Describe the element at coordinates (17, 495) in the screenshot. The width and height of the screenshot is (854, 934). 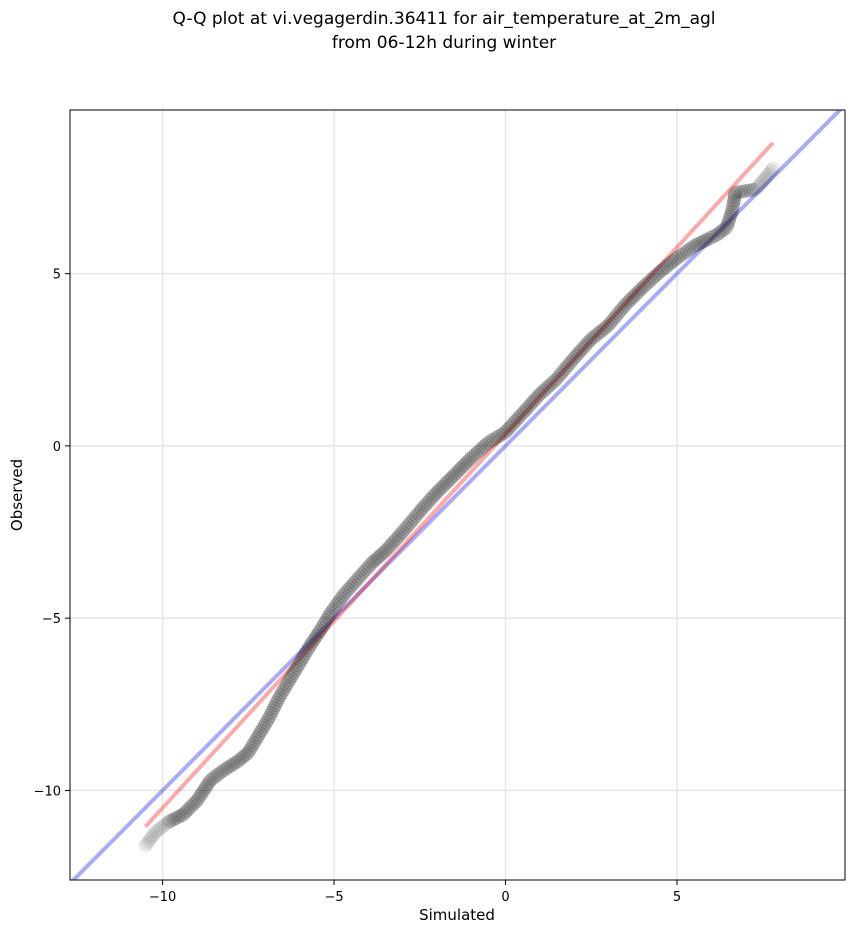
I see `y-axis-label: Observed` at that location.